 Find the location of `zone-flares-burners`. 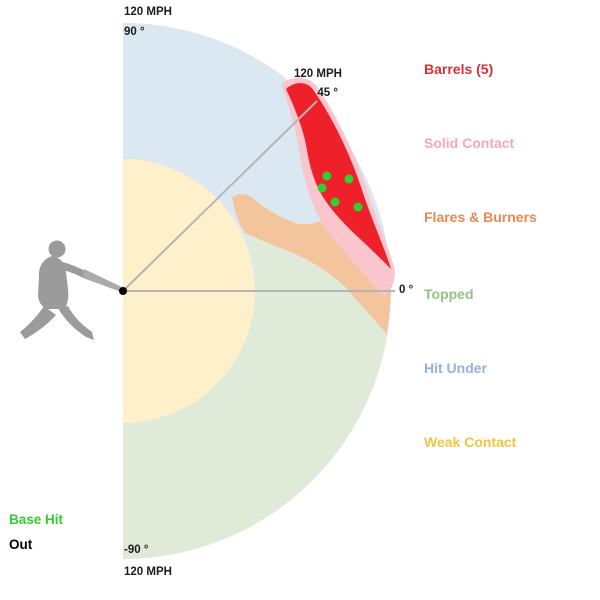

zone-flares-burners is located at coordinates (311, 264).